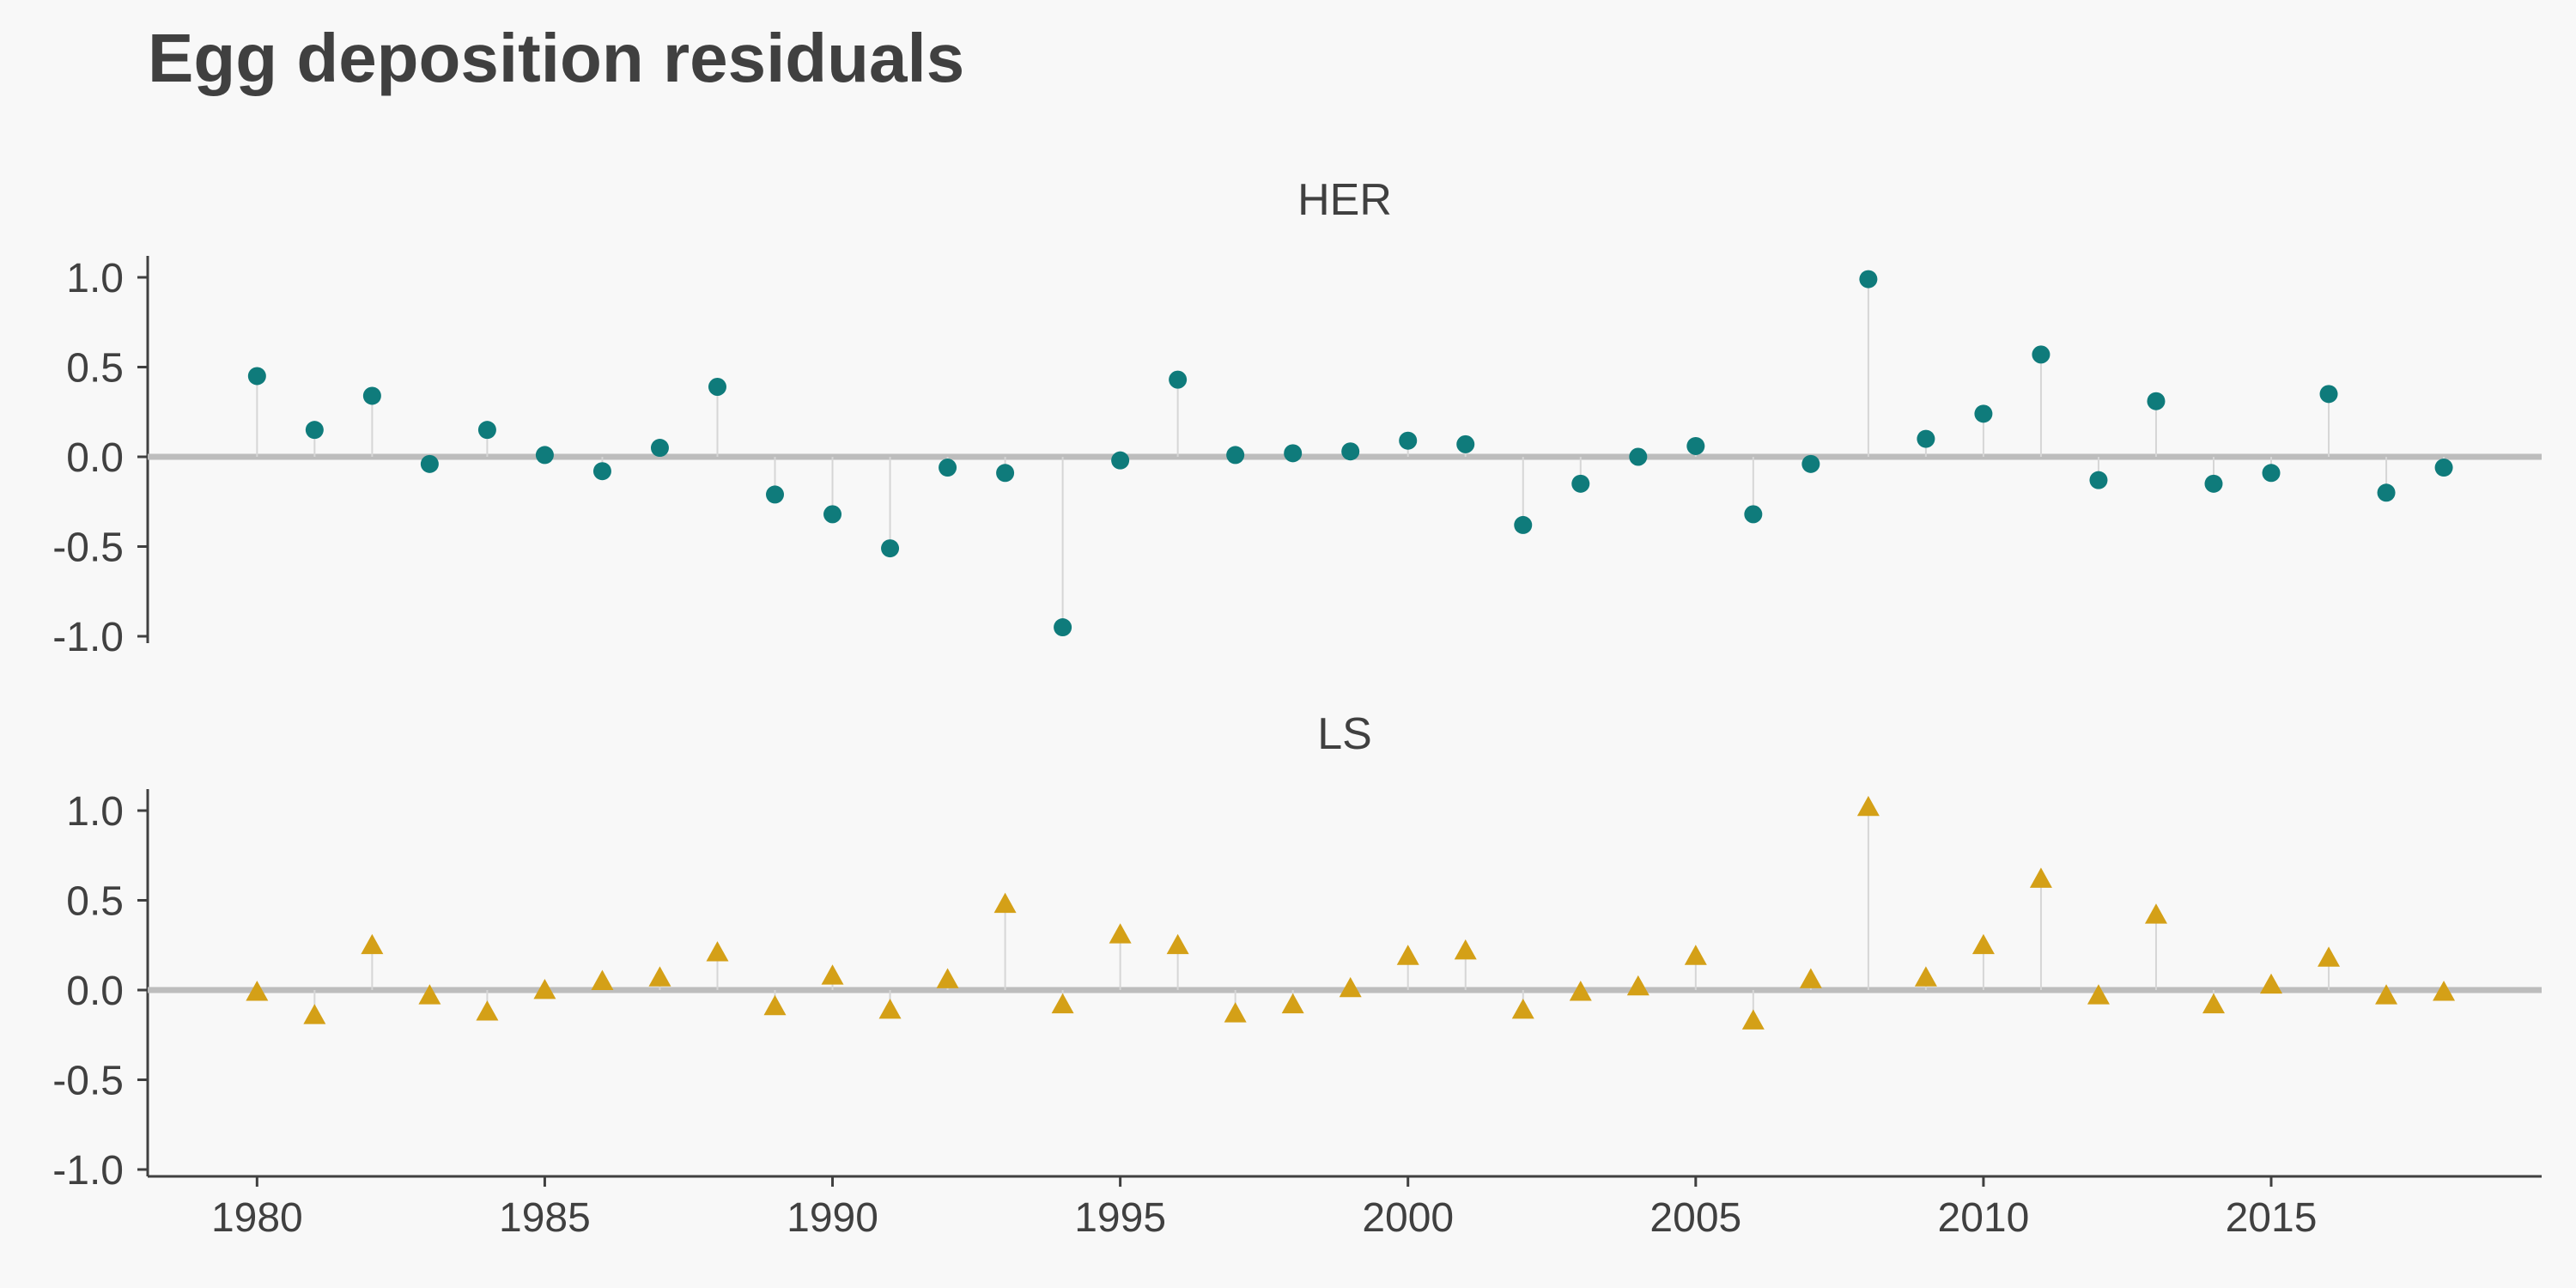 The height and width of the screenshot is (1288, 2576). I want to click on x-tick-label: 1985, so click(545, 1218).